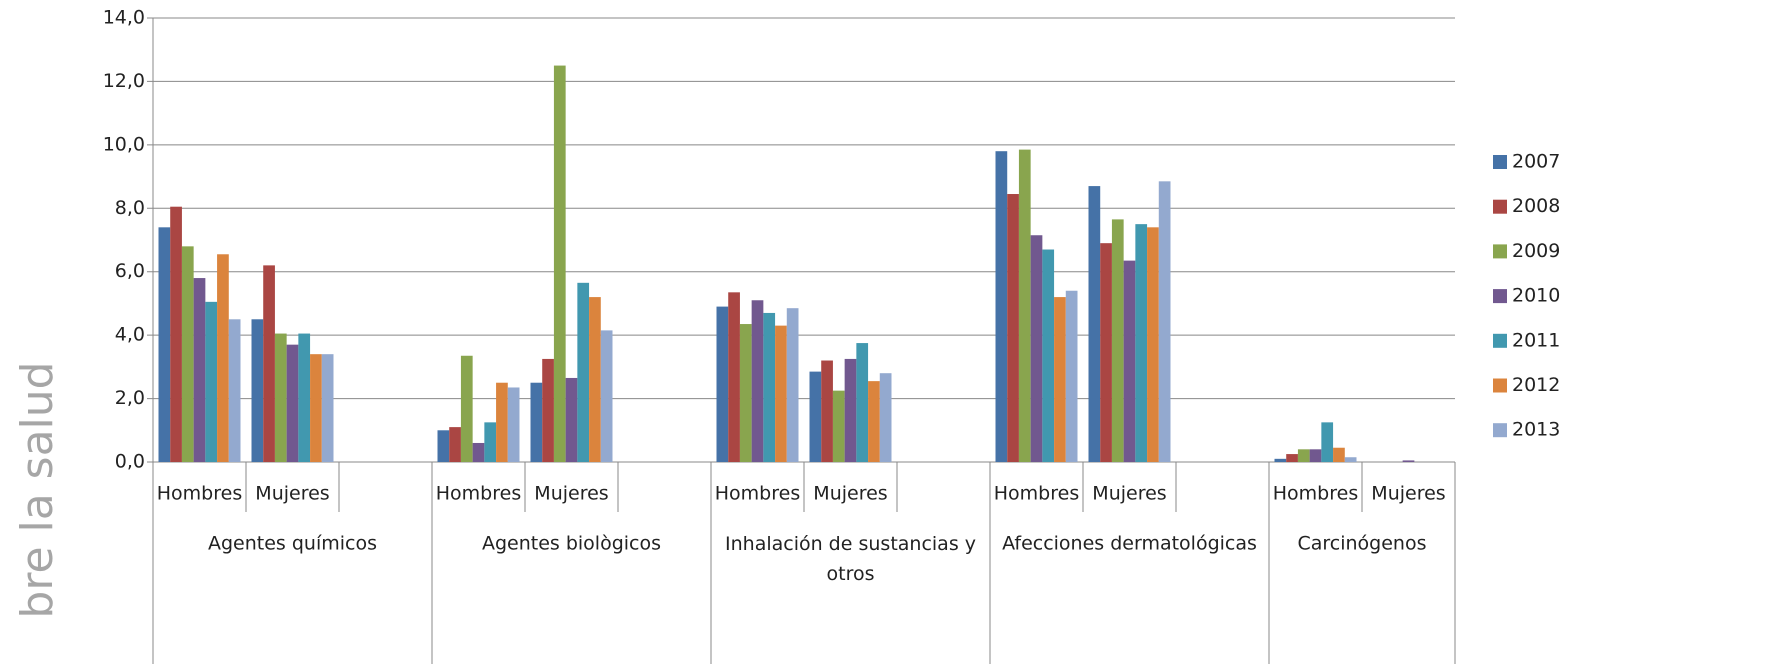 This screenshot has width=1781, height=664. What do you see at coordinates (571, 544) in the screenshot?
I see `group-label: Agentes biològicos` at bounding box center [571, 544].